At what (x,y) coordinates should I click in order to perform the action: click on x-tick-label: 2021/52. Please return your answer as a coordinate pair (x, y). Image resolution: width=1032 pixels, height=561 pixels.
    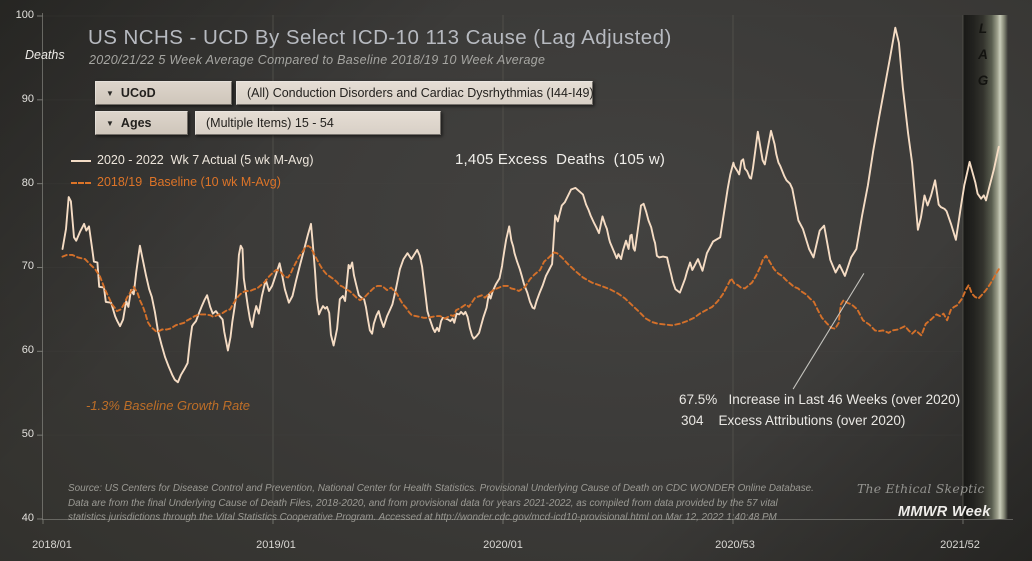
    Looking at the image, I should click on (960, 545).